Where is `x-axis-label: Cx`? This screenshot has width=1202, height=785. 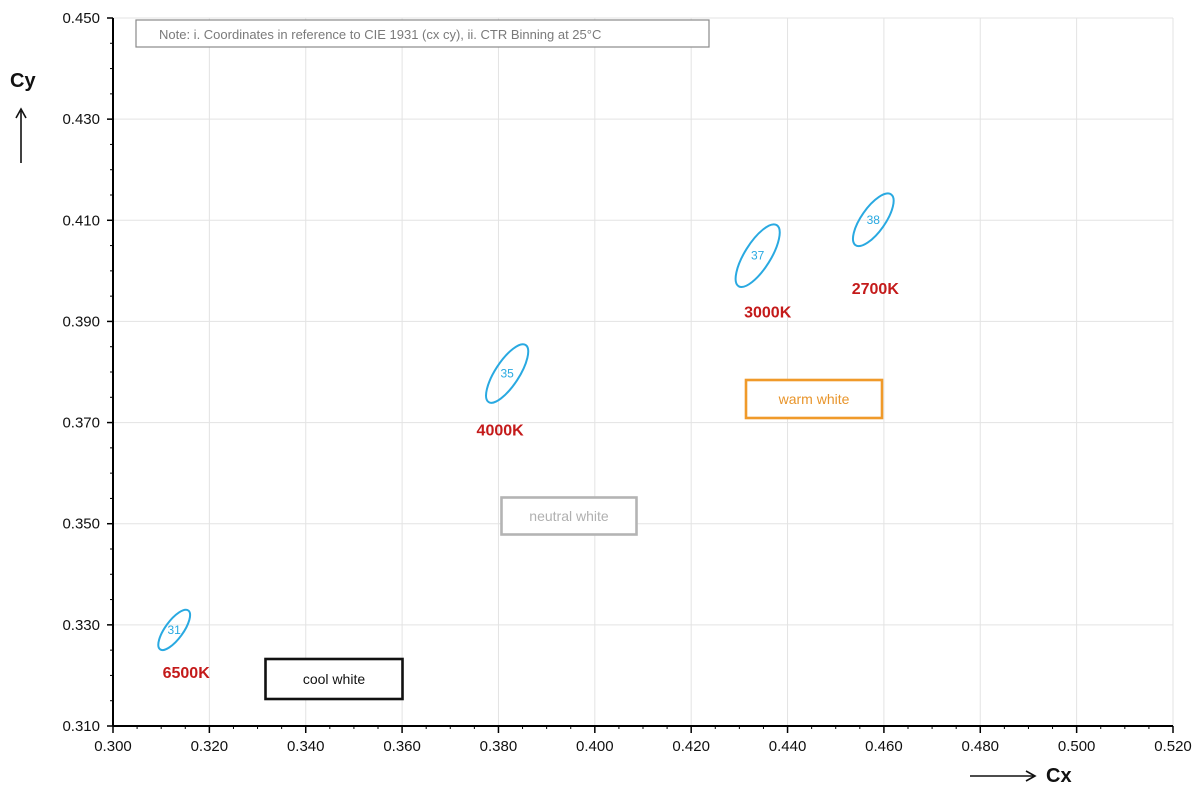
x-axis-label: Cx is located at coordinates (1059, 775).